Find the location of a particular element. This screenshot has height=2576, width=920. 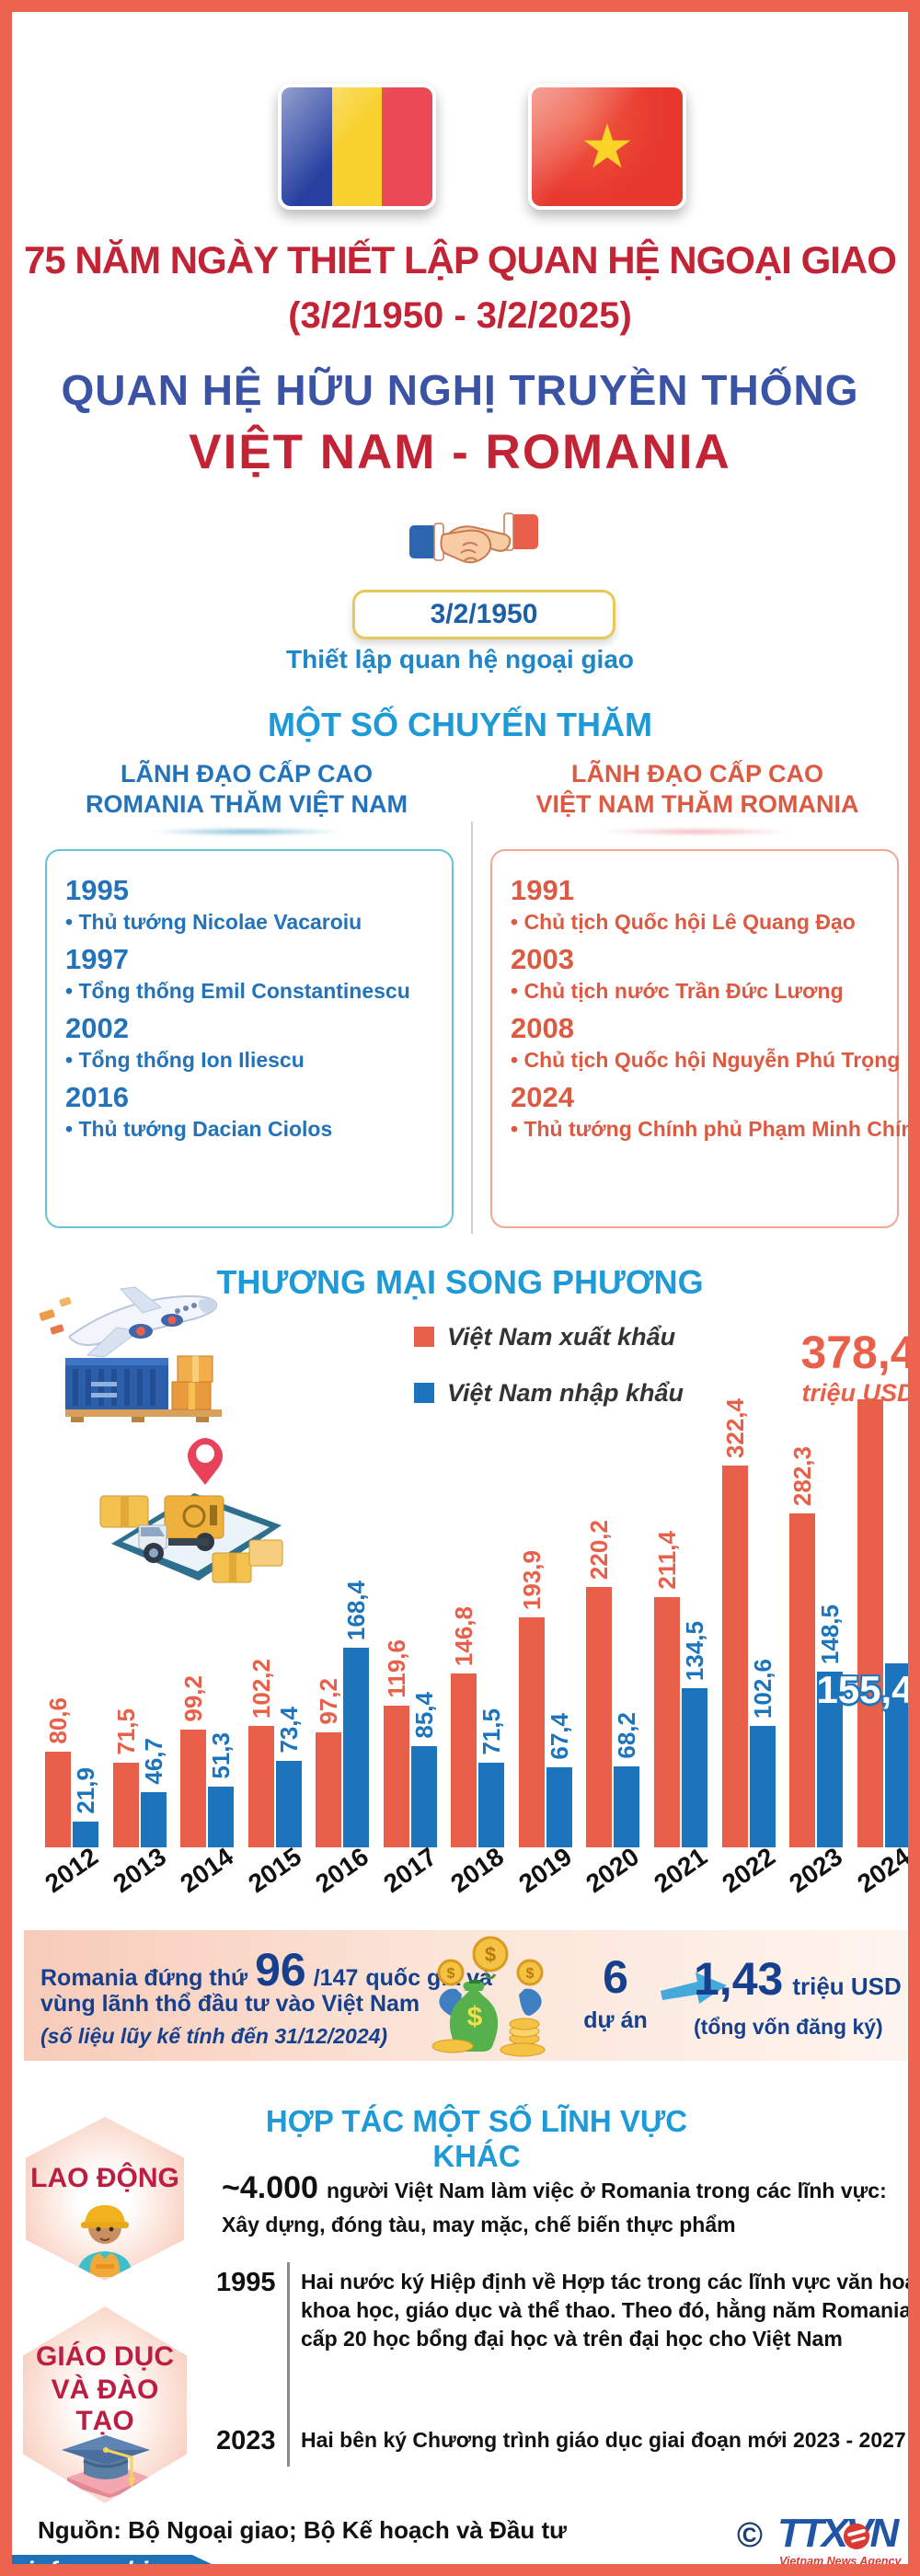

investment-line2: vùng lãnh thổ đầu tư vào Việt Nam is located at coordinates (230, 2004).